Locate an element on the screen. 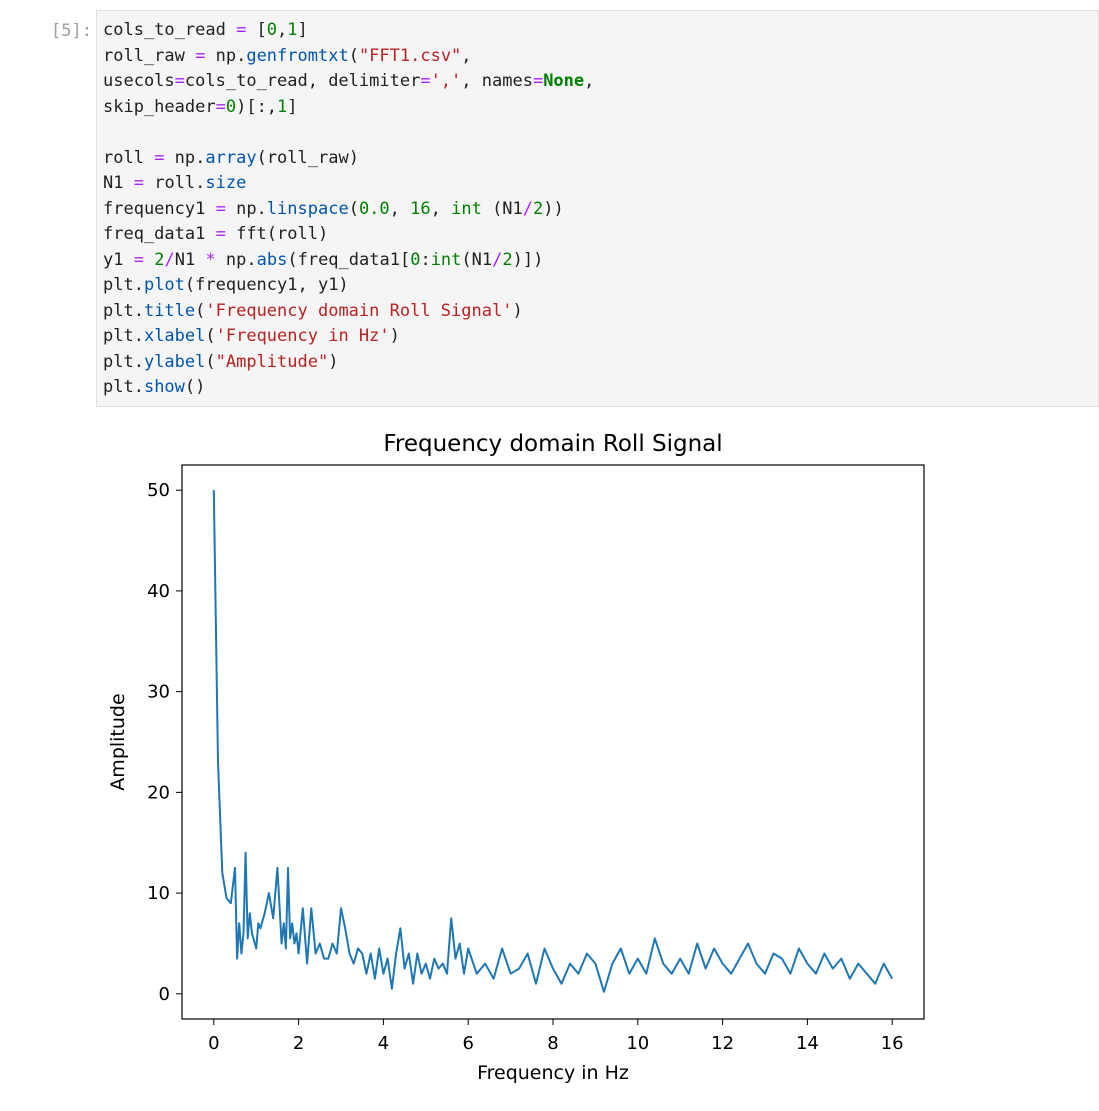 The image size is (1099, 1111). y-tick-label: 20 is located at coordinates (158, 792).